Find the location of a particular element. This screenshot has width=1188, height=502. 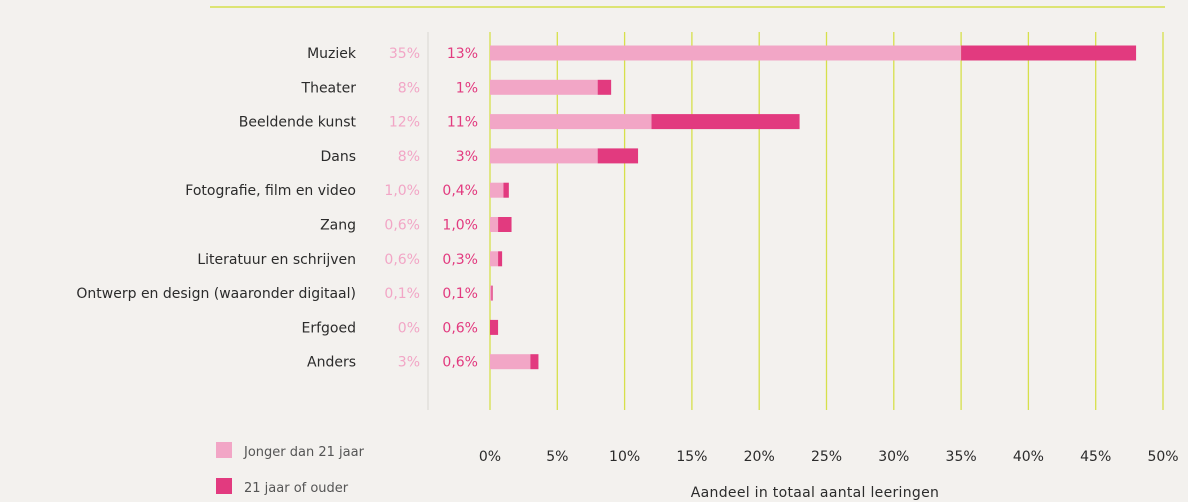

x-tick-label: 20% is located at coordinates (759, 457).